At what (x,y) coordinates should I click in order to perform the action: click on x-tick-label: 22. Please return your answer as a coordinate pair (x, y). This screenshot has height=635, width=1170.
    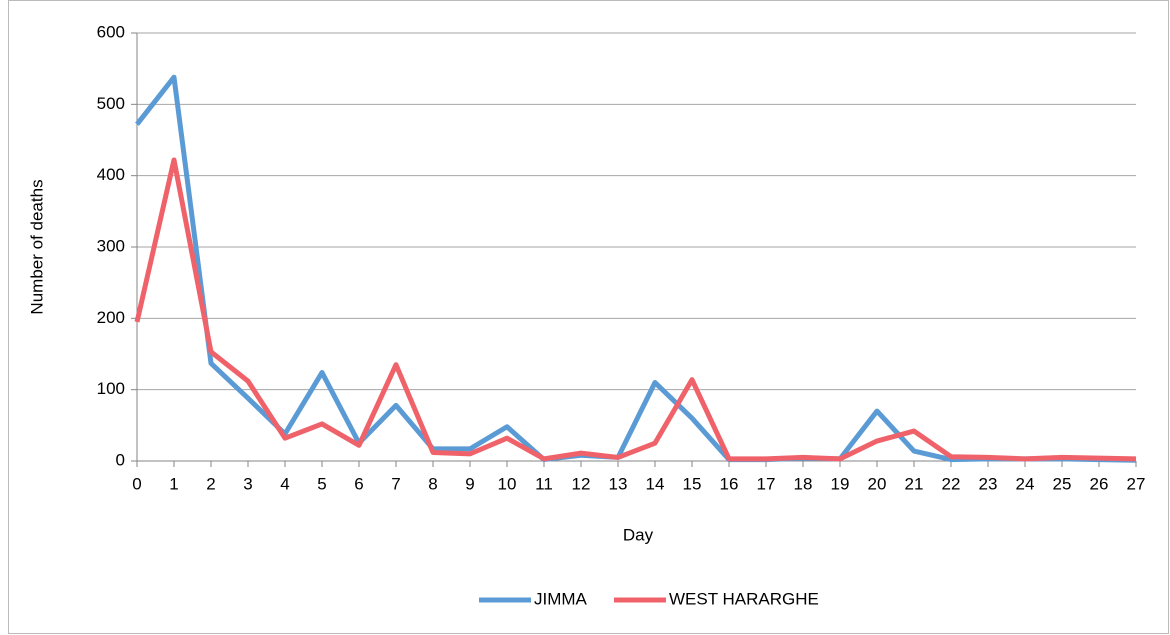
    Looking at the image, I should click on (951, 483).